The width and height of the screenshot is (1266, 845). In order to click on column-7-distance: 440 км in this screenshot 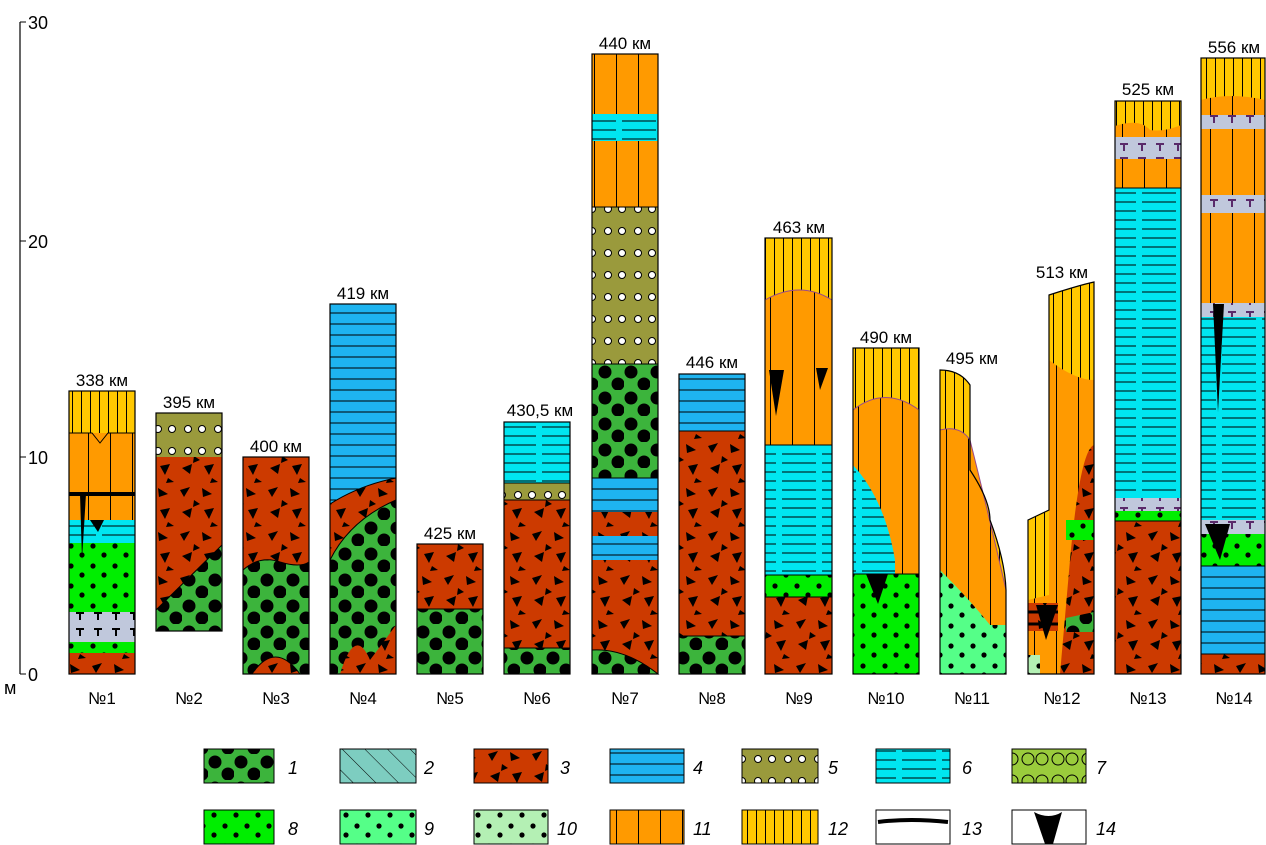, I will do `click(625, 43)`.